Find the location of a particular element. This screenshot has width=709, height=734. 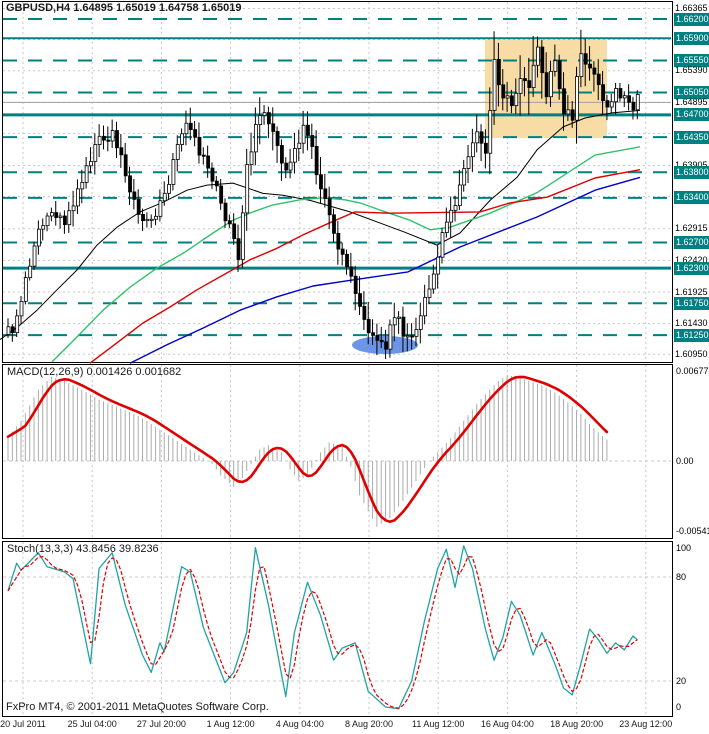

price-label: 1.60950 is located at coordinates (691, 353).